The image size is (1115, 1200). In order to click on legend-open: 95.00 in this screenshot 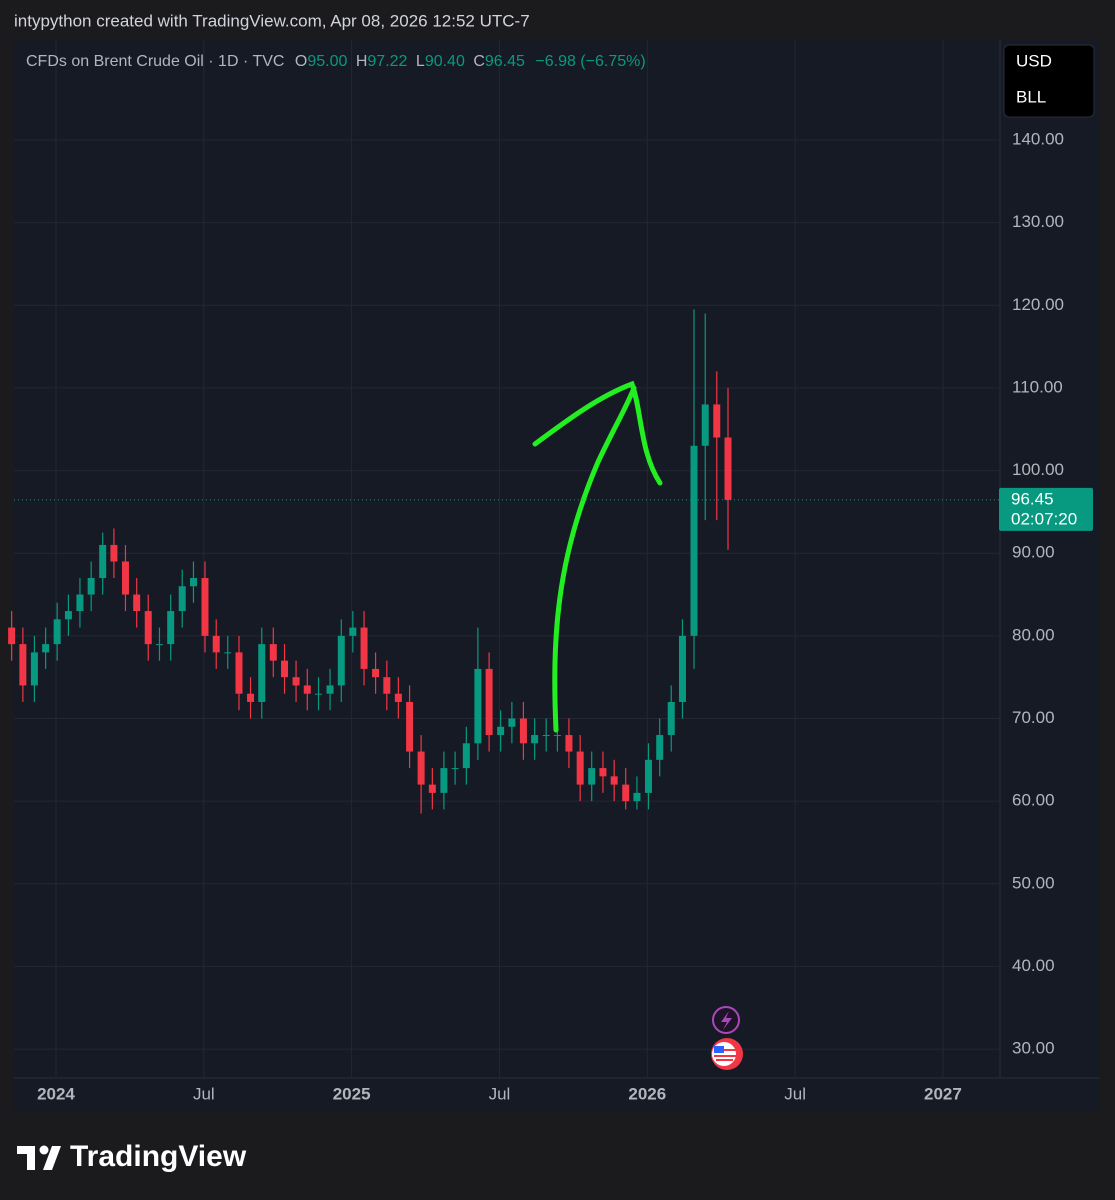, I will do `click(327, 61)`.